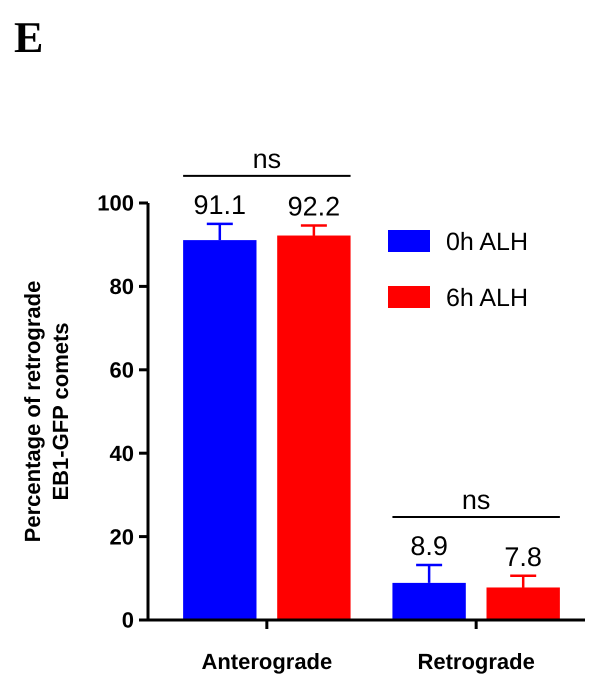  I want to click on x-tick-label: Anterograde, so click(266, 661).